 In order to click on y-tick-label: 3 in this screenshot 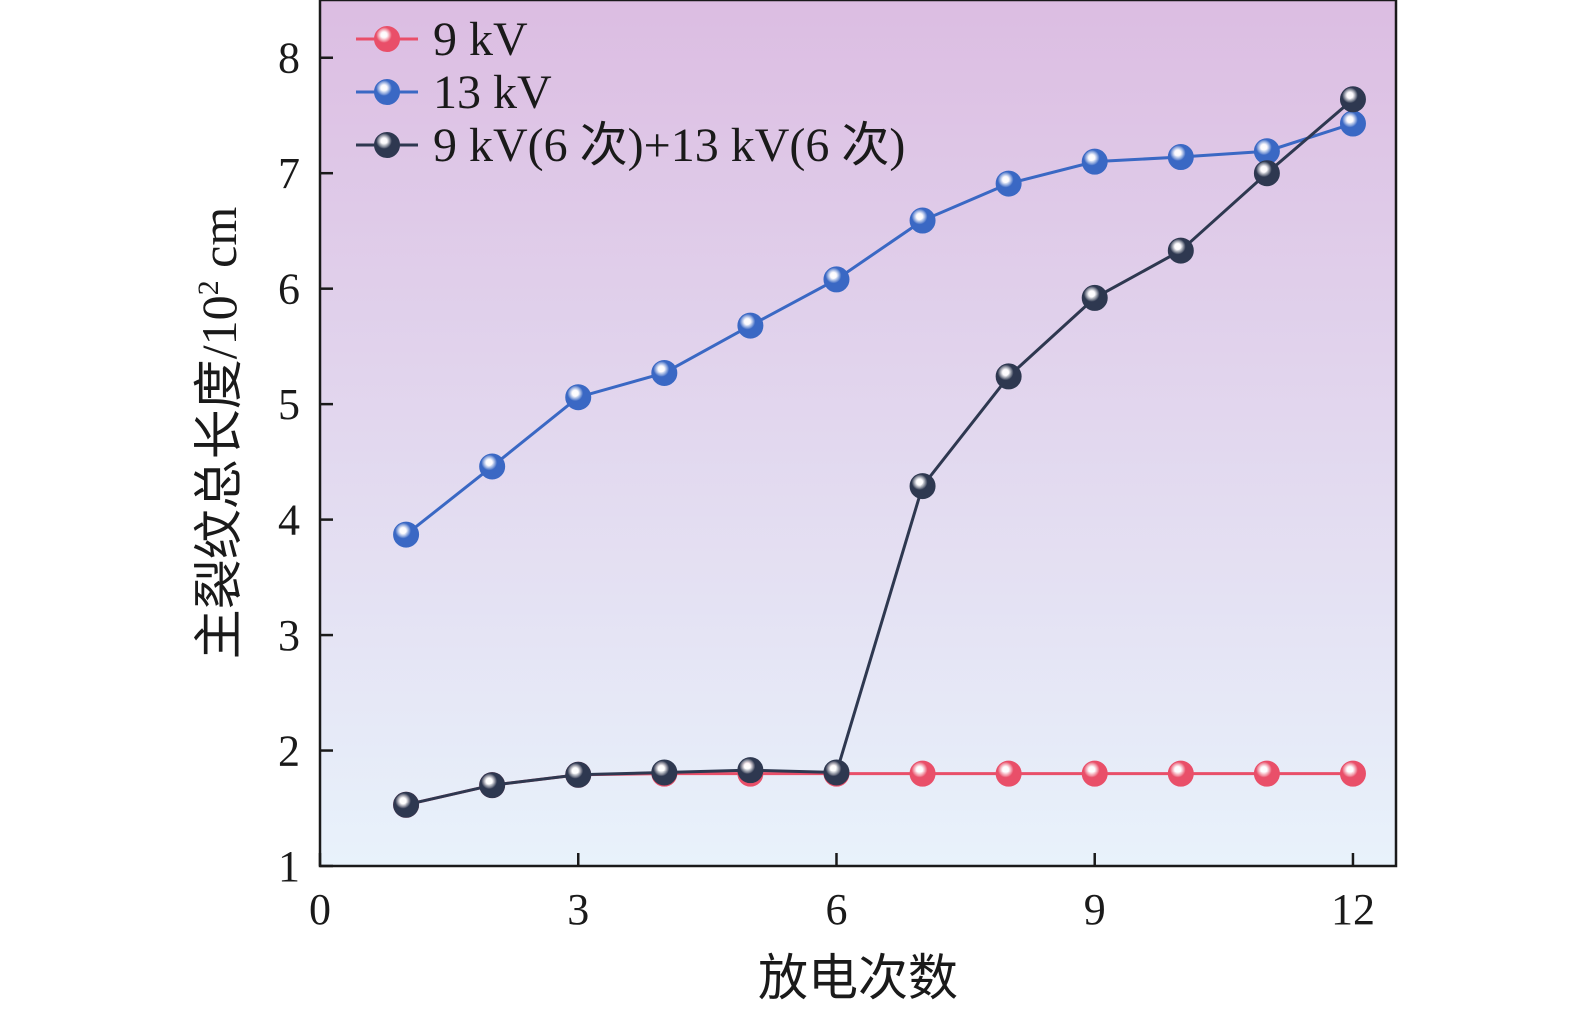, I will do `click(289, 635)`.